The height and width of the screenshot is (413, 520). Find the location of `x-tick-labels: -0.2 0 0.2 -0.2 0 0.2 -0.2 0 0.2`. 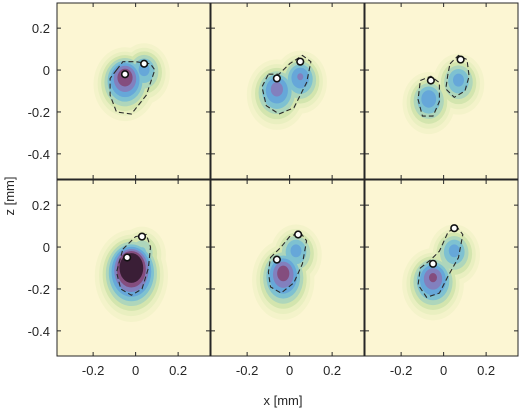

x-tick-labels: -0.2 0 0.2 -0.2 0 0.2 -0.2 0 0.2 is located at coordinates (288, 370).